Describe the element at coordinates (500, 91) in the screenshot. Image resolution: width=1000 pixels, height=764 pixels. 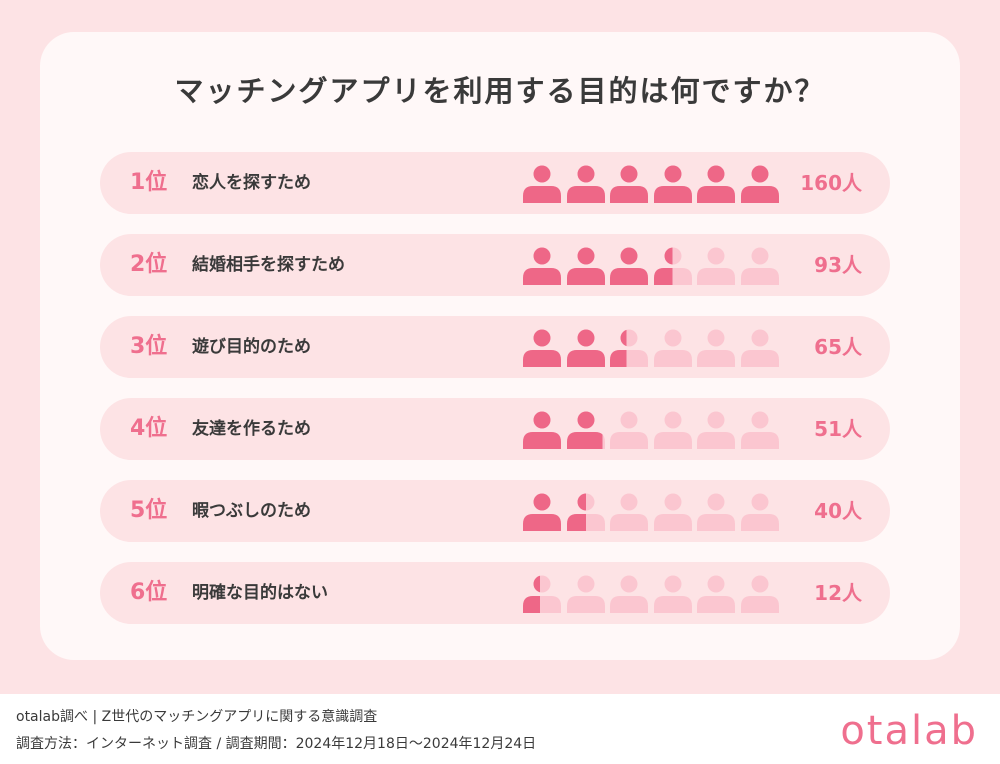
I see `chart-title: マッチングアプリを利用する目的は何ですか？` at that location.